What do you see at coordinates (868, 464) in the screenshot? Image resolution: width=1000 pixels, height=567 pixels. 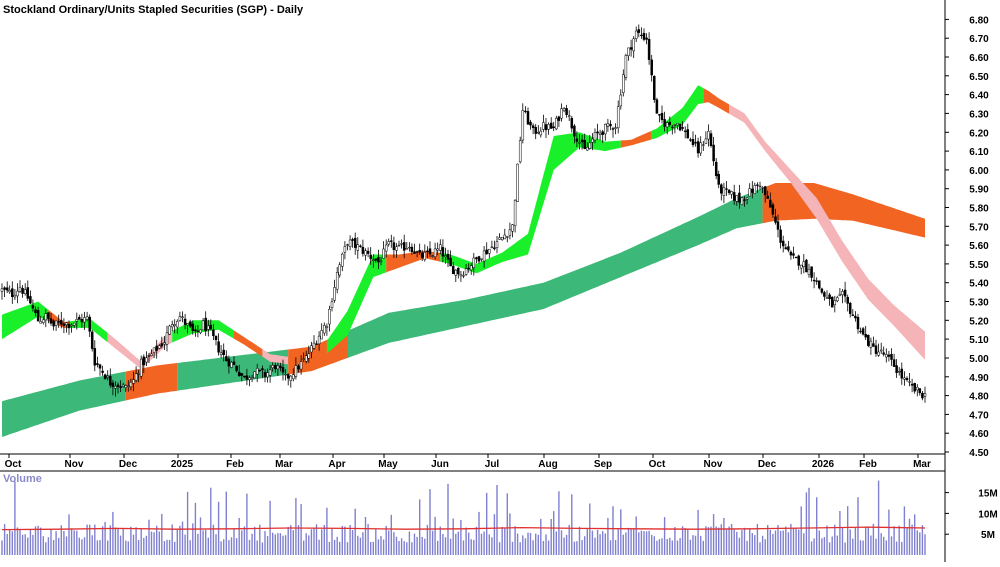 I see `x-tick-label: Feb` at bounding box center [868, 464].